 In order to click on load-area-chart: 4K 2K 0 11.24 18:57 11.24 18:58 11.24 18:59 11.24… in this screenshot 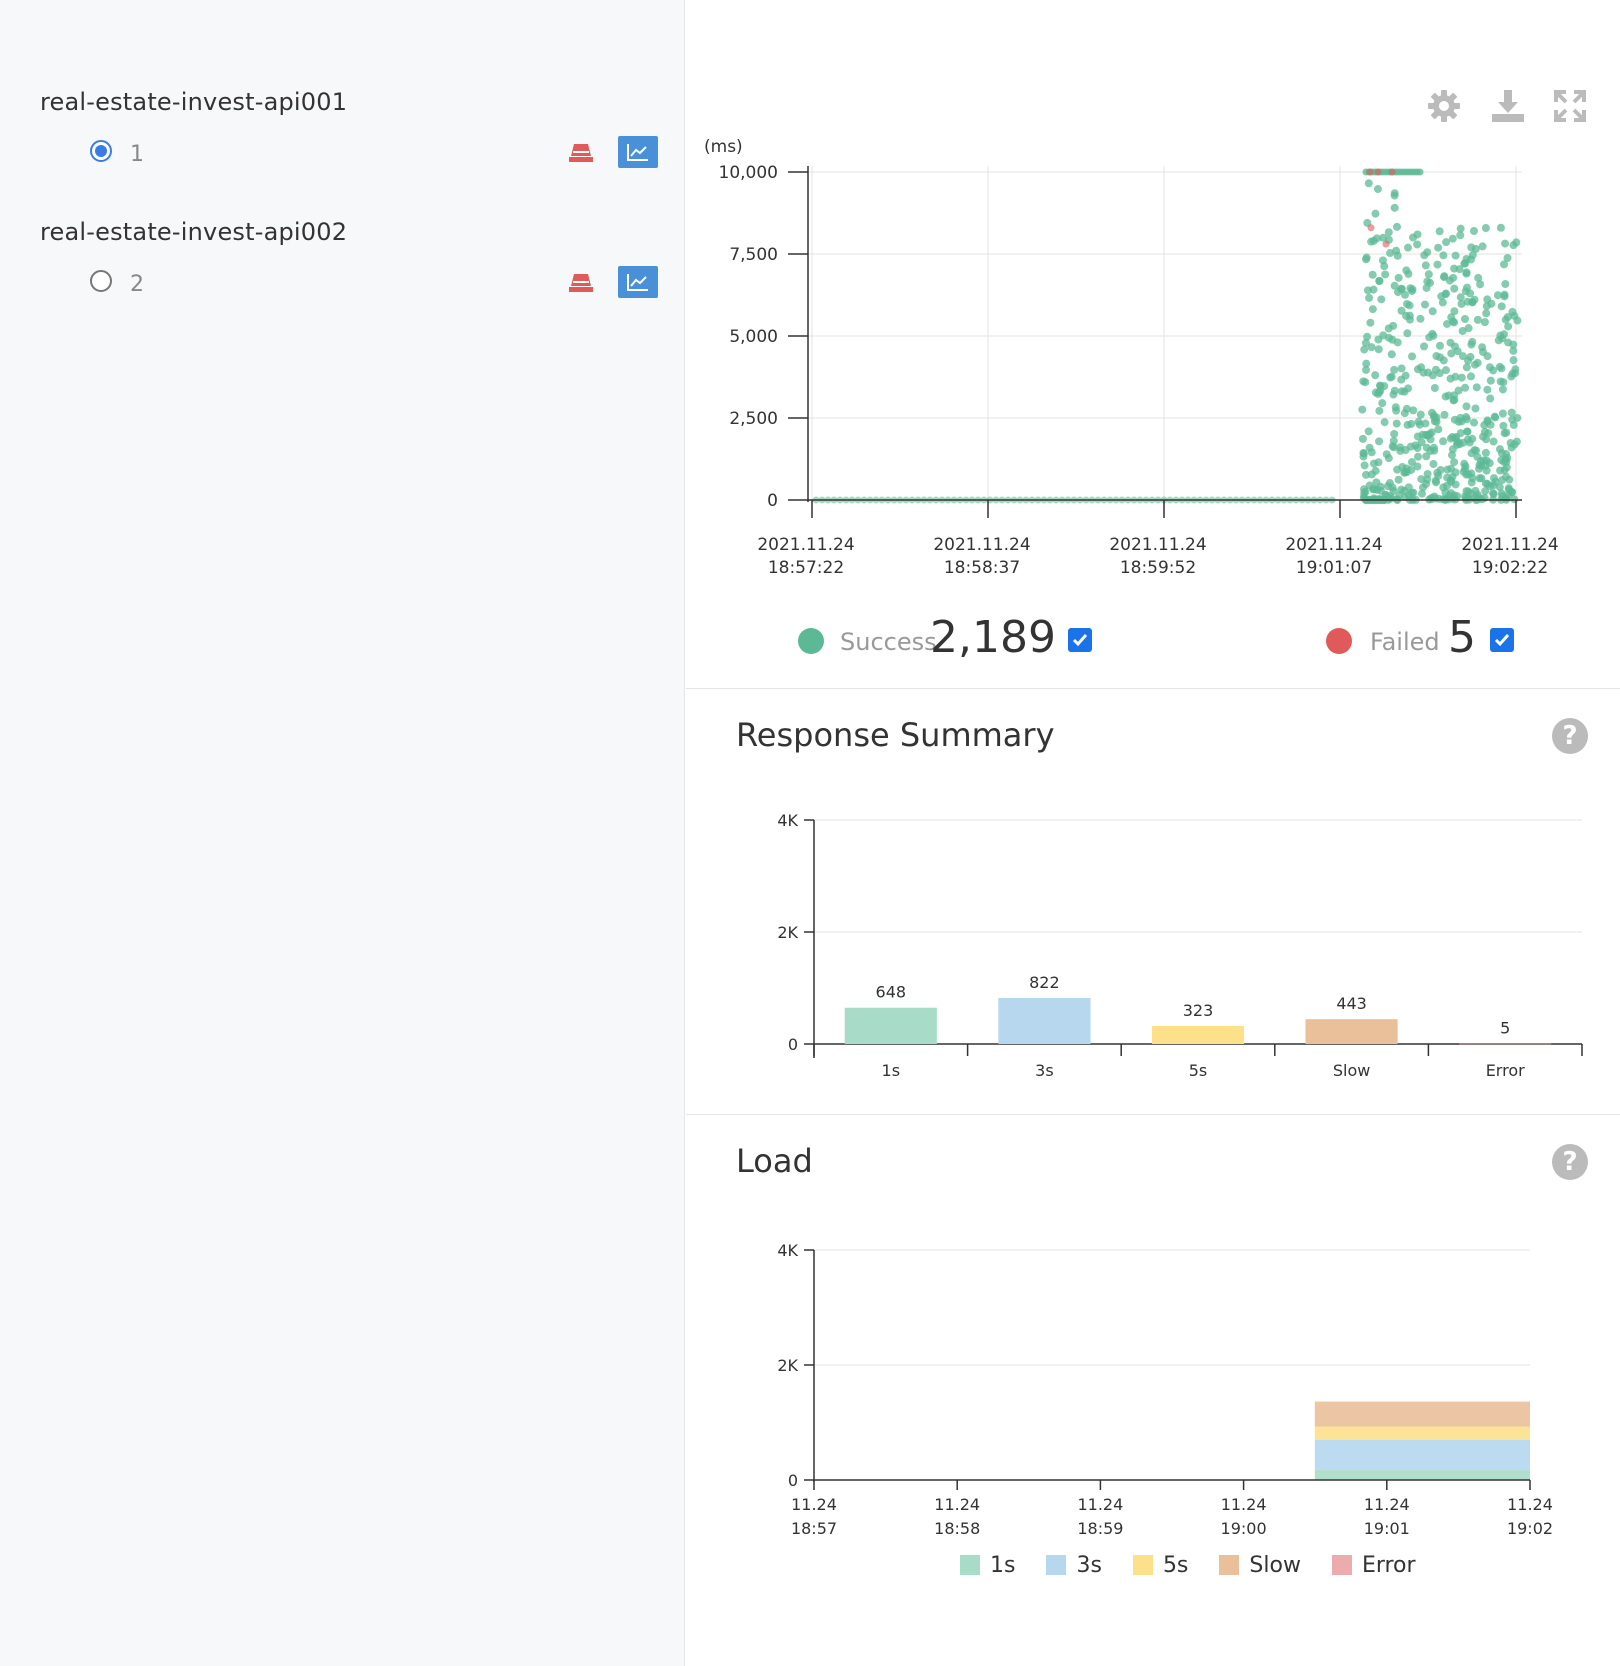, I will do `click(1153, 1390)`.